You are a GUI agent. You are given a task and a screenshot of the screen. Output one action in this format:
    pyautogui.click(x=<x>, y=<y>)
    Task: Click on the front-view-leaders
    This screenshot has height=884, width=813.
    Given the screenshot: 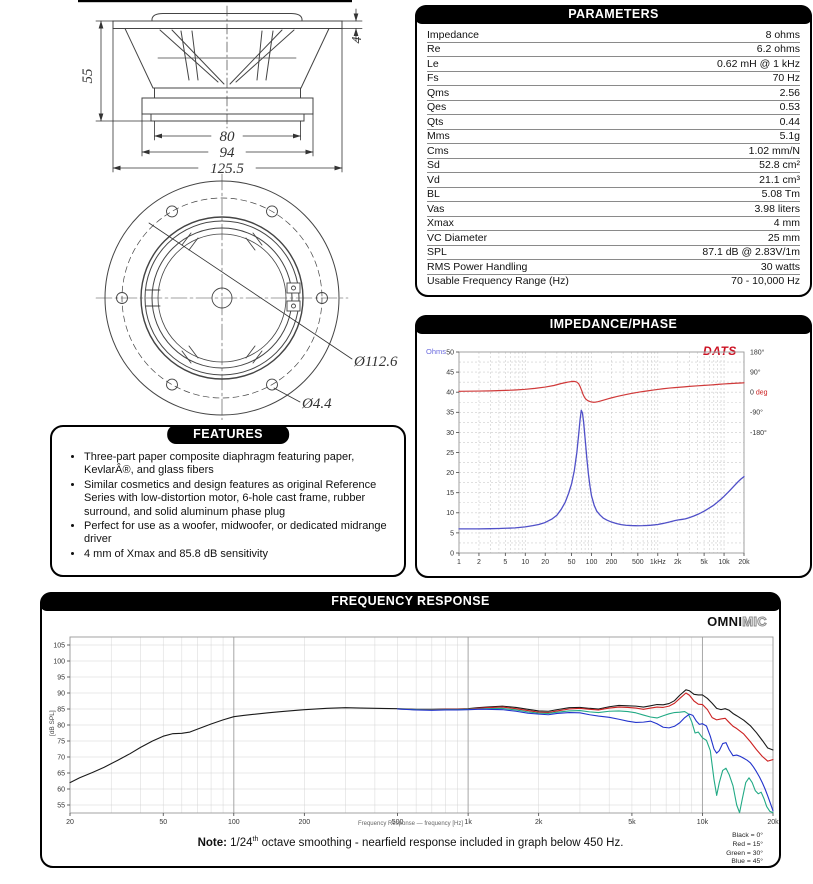 What is the action you would take?
    pyautogui.click(x=250, y=312)
    